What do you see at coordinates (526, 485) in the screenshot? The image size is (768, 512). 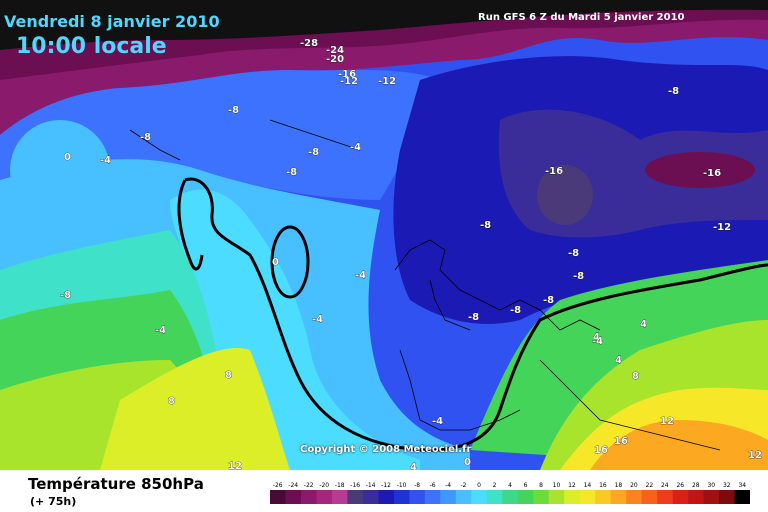 I see `legend-tick-label: 6` at bounding box center [526, 485].